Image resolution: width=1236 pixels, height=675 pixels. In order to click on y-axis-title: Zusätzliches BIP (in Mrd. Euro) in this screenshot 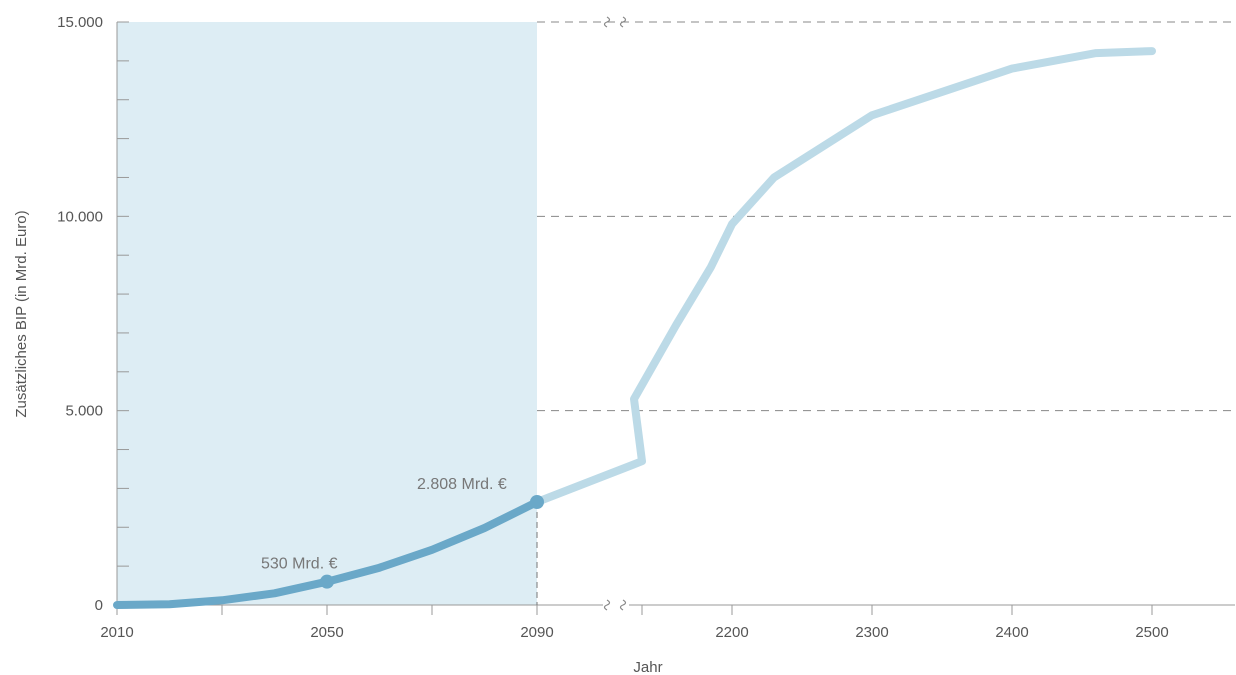, I will do `click(21, 313)`.